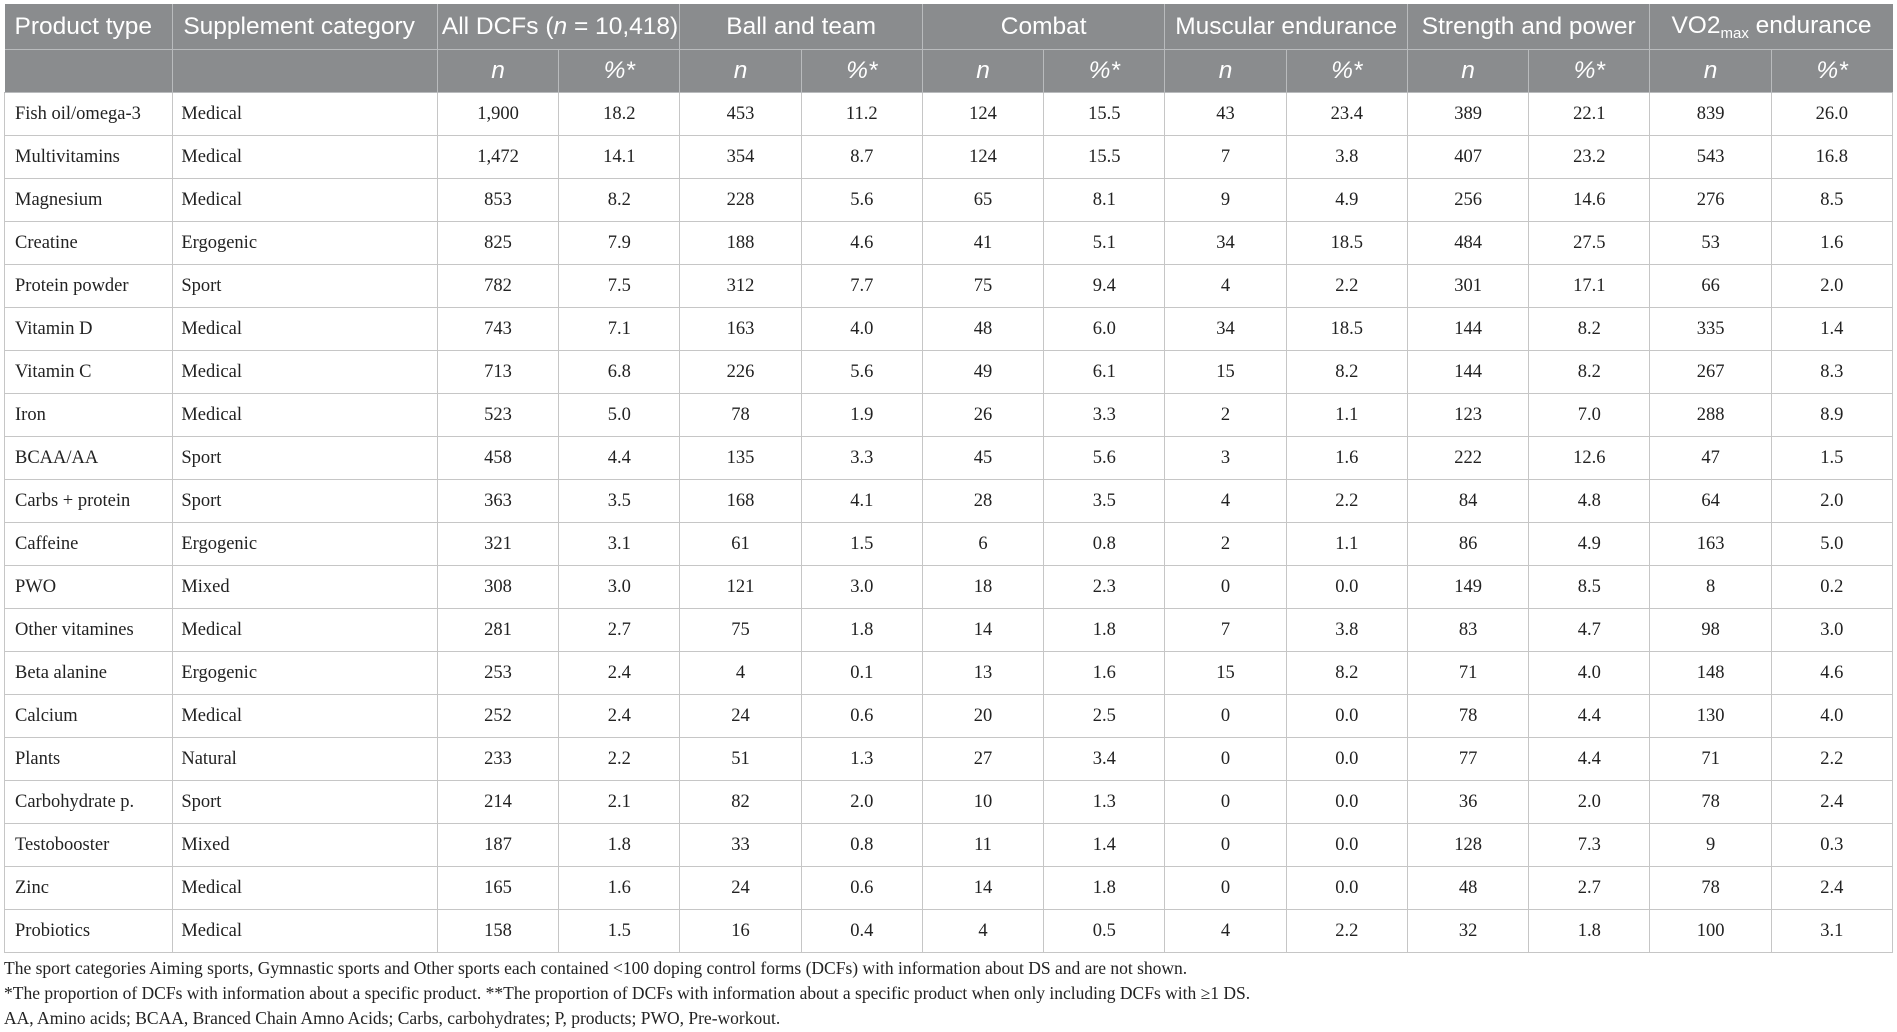  Describe the element at coordinates (498, 243) in the screenshot. I see `cell-count: 825` at that location.